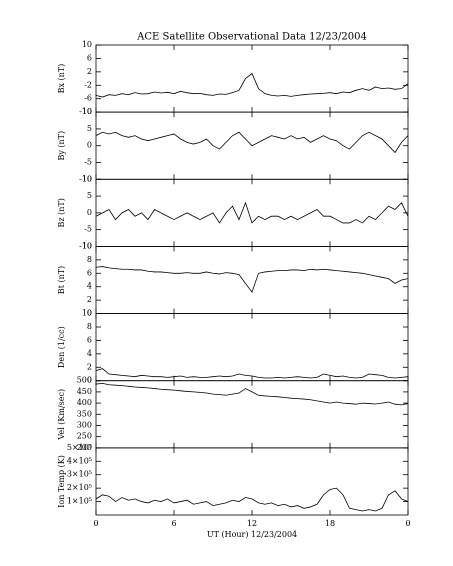 This screenshot has width=453, height=566. What do you see at coordinates (61, 79) in the screenshot?
I see `y-axis-label: Bx (nT)` at bounding box center [61, 79].